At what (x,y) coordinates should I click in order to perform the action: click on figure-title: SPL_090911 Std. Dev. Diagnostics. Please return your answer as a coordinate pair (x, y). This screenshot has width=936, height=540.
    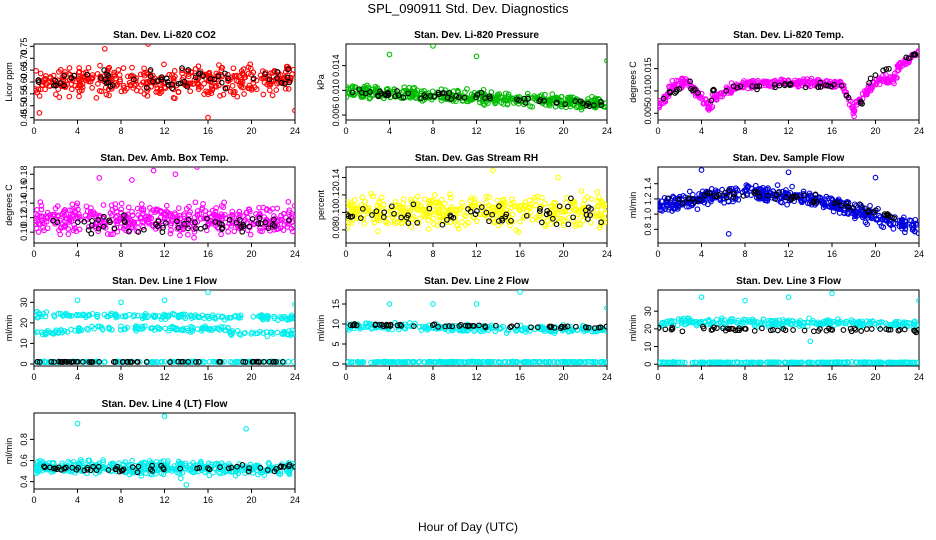
    Looking at the image, I should click on (468, 8).